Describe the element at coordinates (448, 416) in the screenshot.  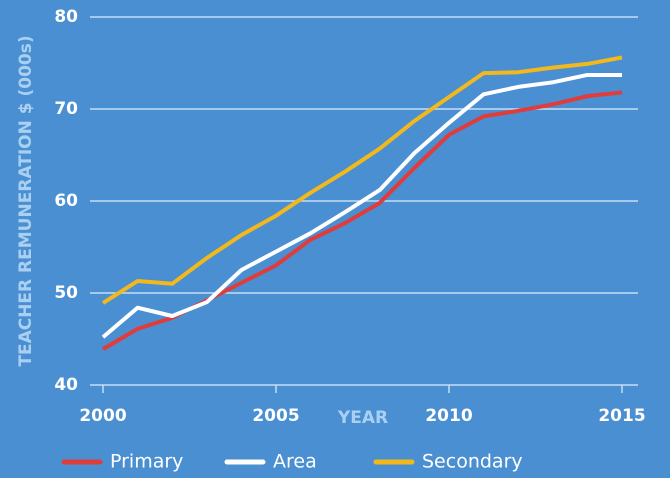
I see `x-tick-label: 2010` at that location.